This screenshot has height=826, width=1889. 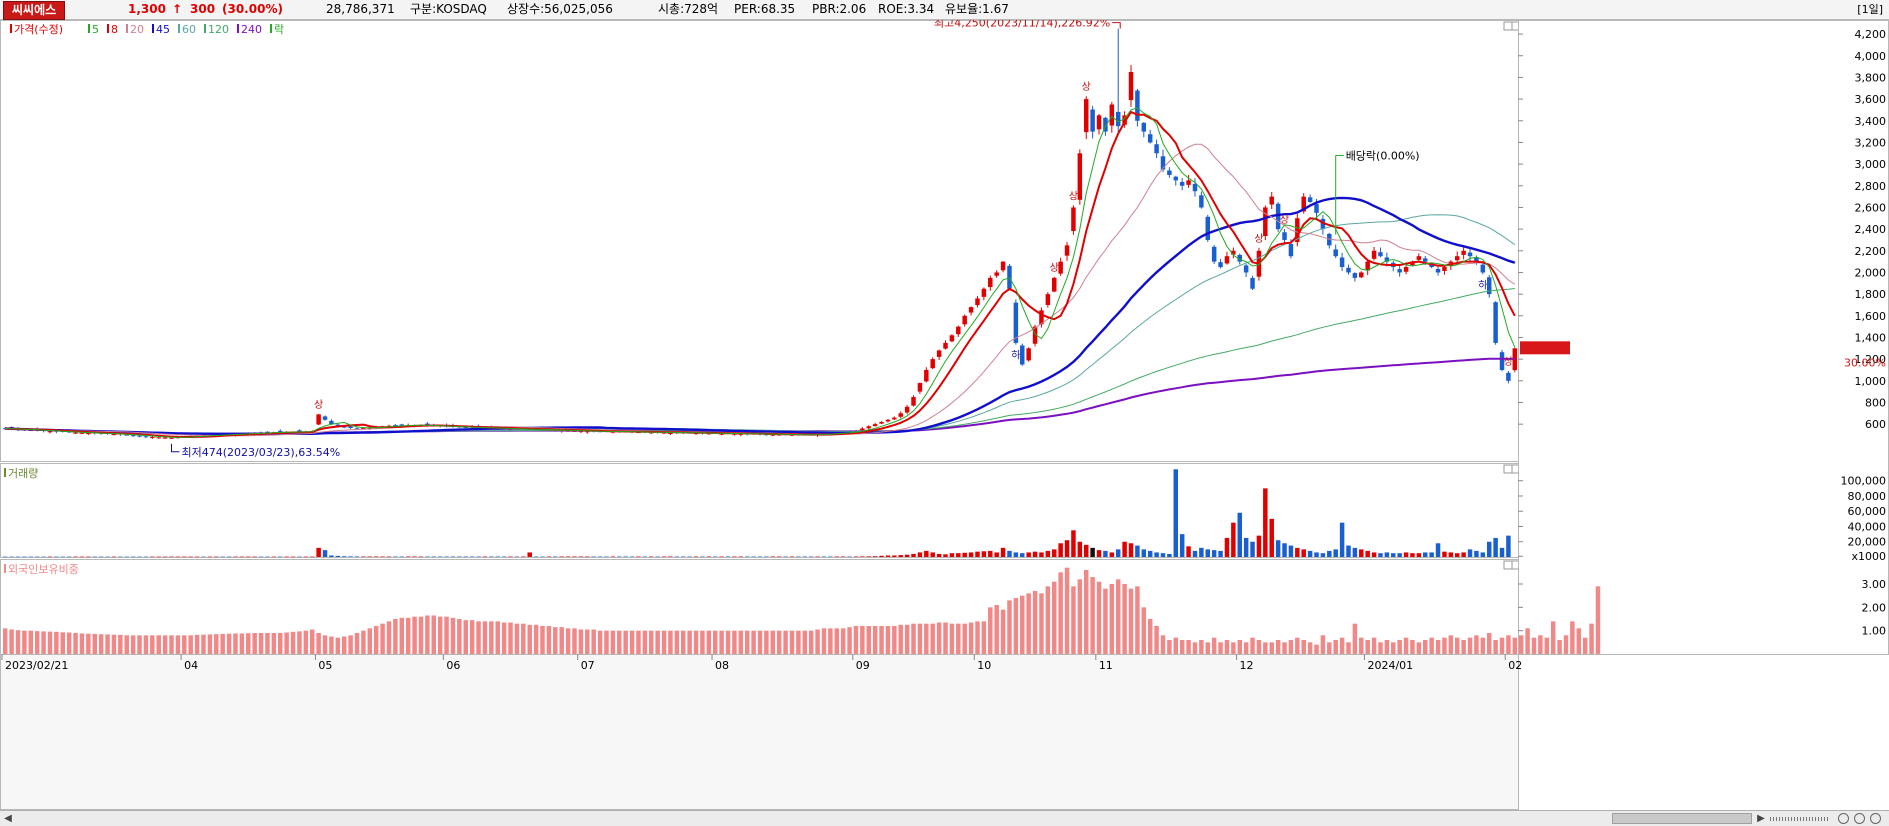 What do you see at coordinates (1682, 818) in the screenshot?
I see `scroll-thumb` at bounding box center [1682, 818].